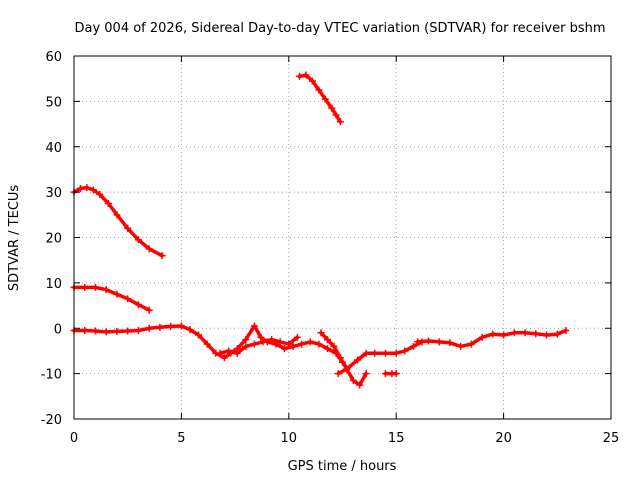 This screenshot has height=480, width=640. I want to click on y-tick-label: 40, so click(53, 148).